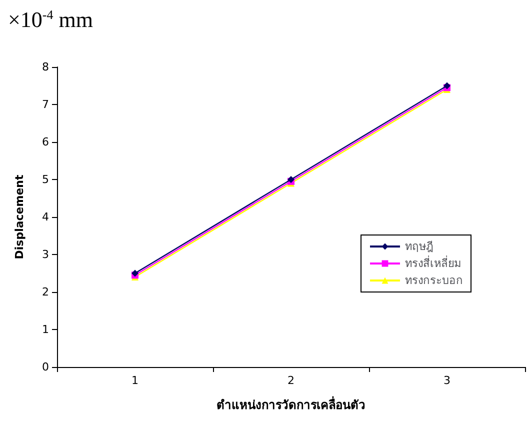 This screenshot has height=429, width=531. Describe the element at coordinates (447, 380) in the screenshot. I see `x-tick-label: 3` at that location.